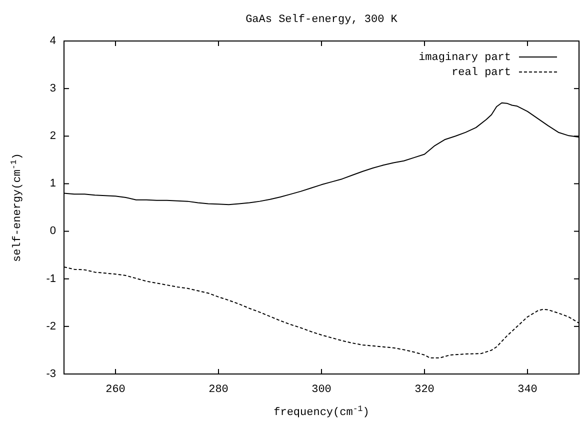 The image size is (580, 423). What do you see at coordinates (51, 278) in the screenshot?
I see `y-tick-label: -1` at bounding box center [51, 278].